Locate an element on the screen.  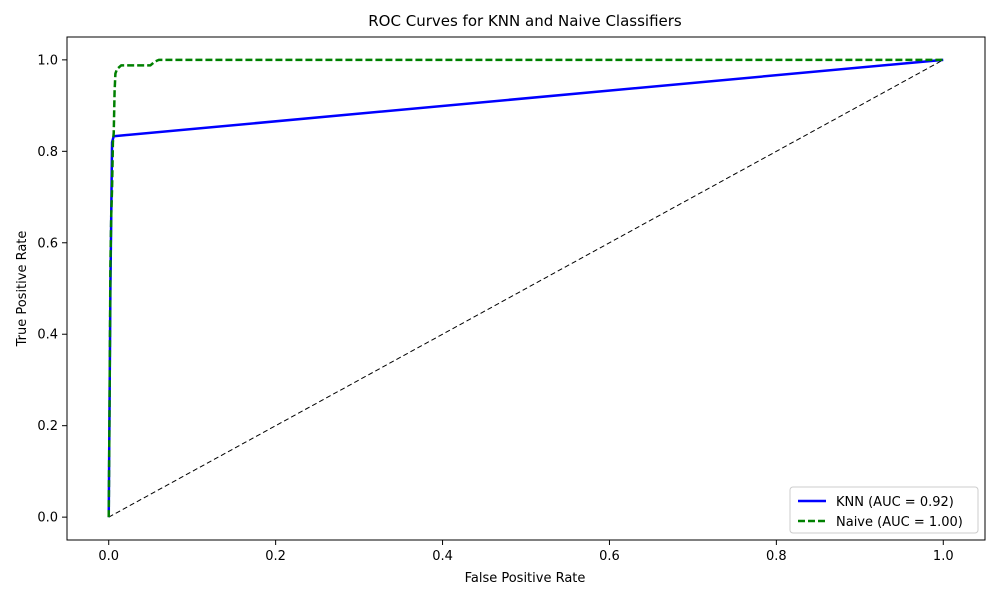
x-tick-label: 0.4 is located at coordinates (442, 556).